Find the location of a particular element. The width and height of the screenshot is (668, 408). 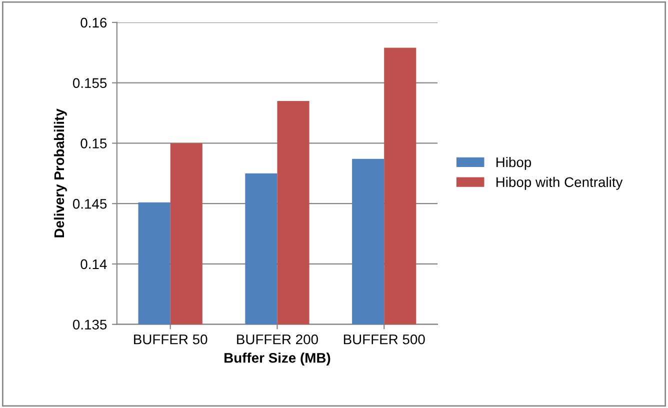

legend-label: Hibop is located at coordinates (514, 163).